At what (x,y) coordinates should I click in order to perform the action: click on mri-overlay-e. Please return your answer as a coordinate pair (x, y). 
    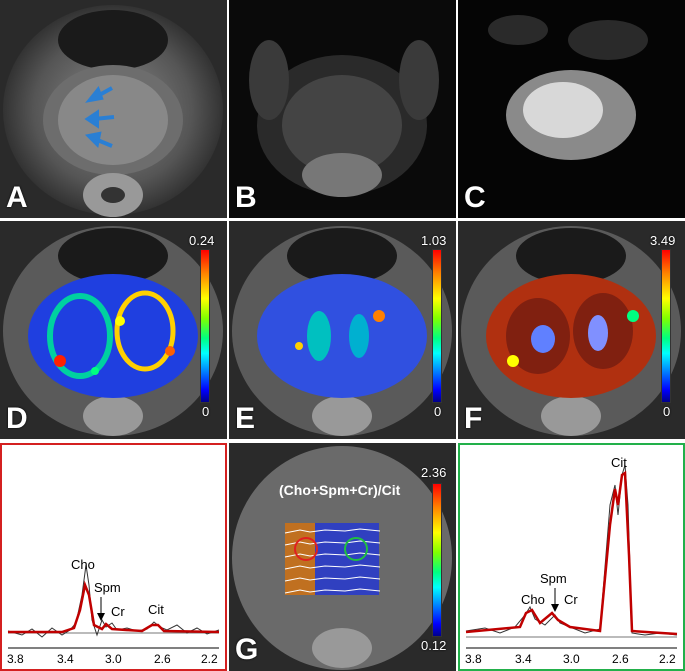
    Looking at the image, I should click on (342, 330).